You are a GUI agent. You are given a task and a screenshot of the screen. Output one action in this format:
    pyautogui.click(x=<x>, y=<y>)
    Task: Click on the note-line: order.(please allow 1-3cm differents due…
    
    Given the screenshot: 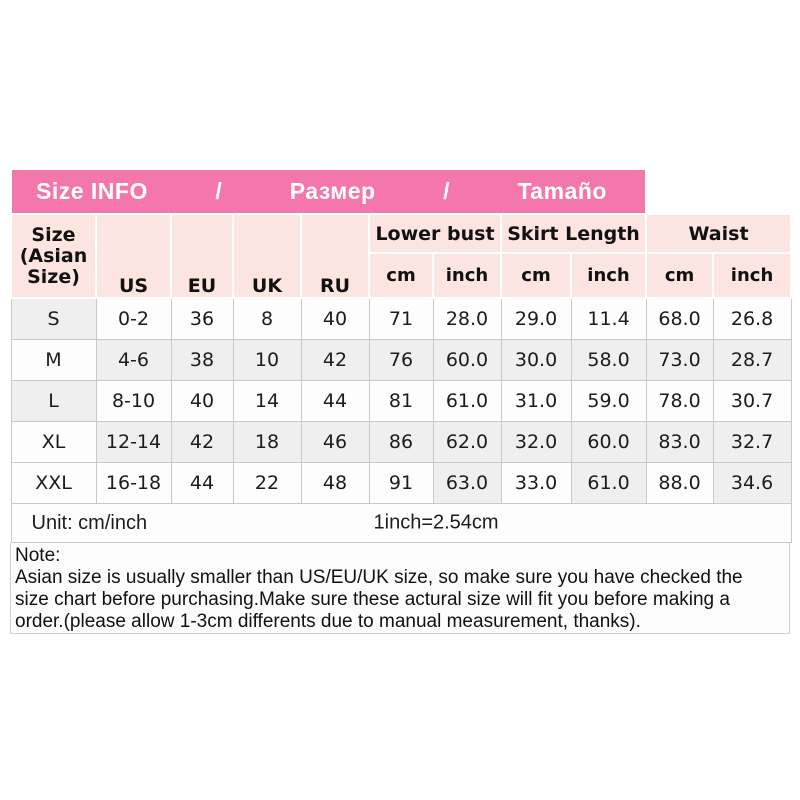 What is the action you would take?
    pyautogui.click(x=328, y=621)
    